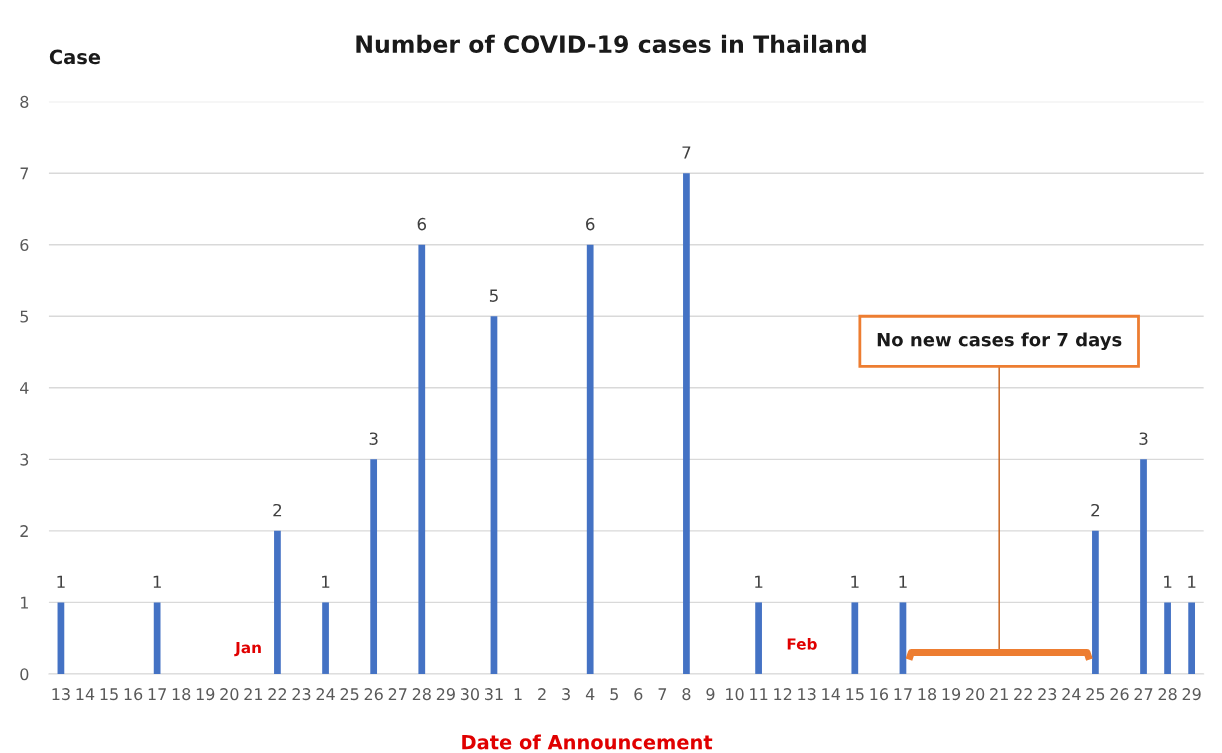 This screenshot has width=1222, height=753. What do you see at coordinates (469, 694) in the screenshot?
I see `x-tick-label: 30` at bounding box center [469, 694].